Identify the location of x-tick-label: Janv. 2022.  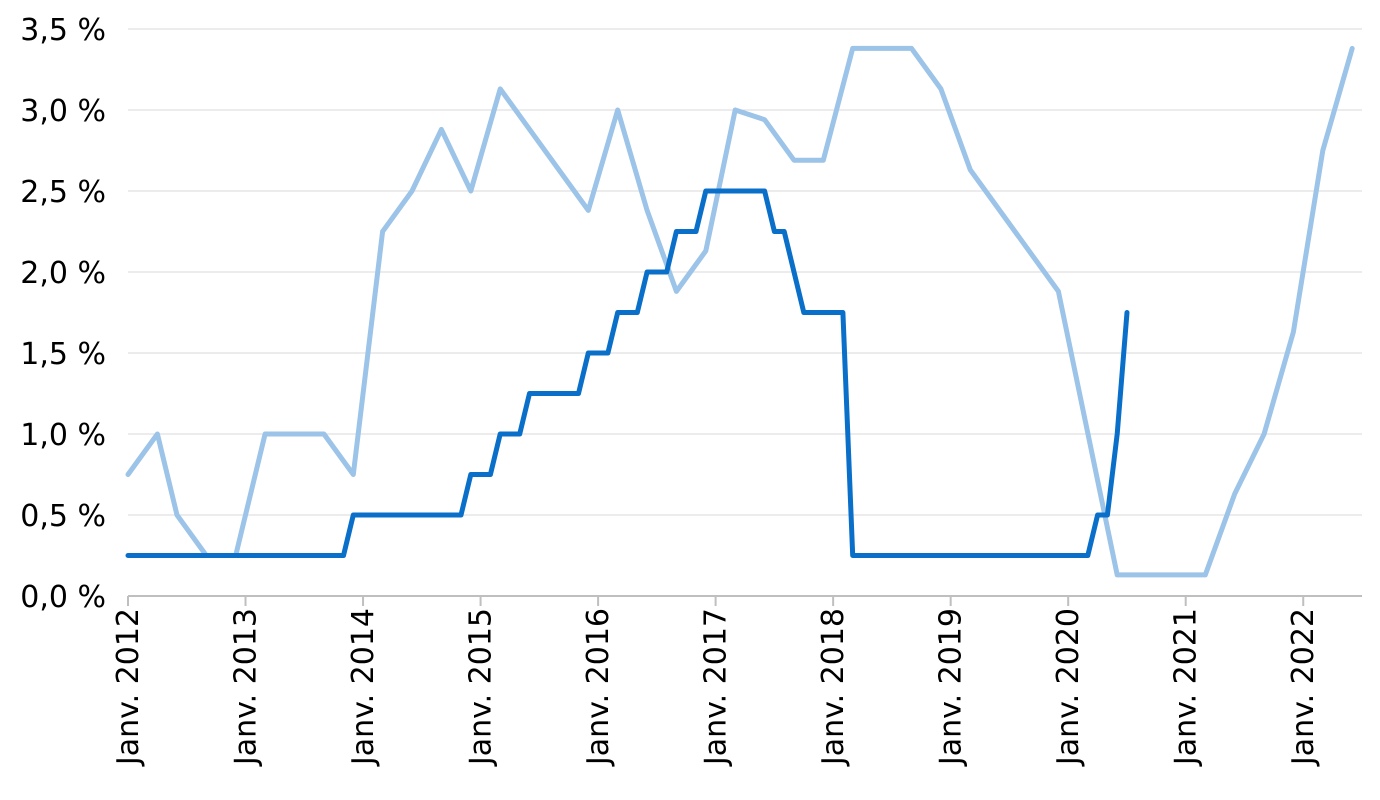
(1303, 687).